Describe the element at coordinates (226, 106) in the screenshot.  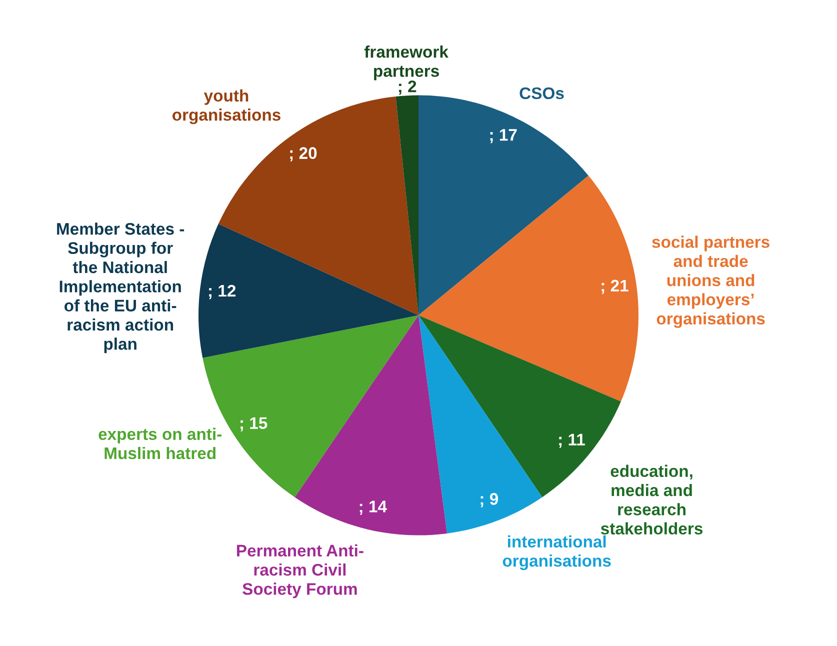
I see `slice-label: youth organisations` at that location.